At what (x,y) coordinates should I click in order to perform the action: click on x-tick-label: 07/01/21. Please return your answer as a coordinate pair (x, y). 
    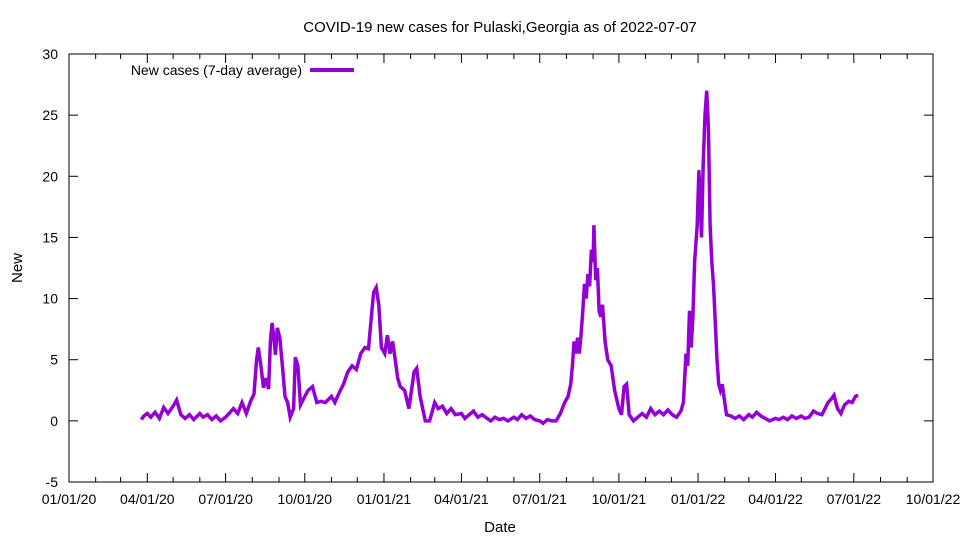
    Looking at the image, I should click on (539, 499).